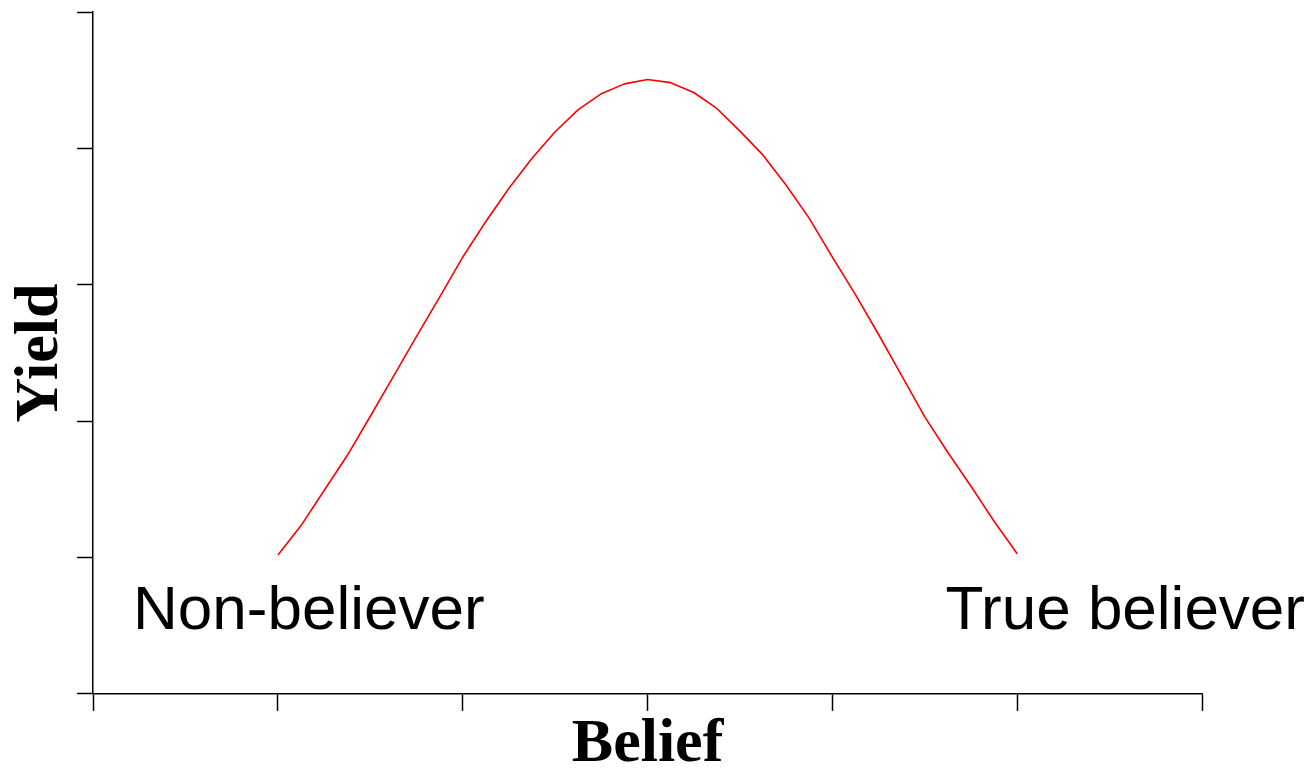  What do you see at coordinates (648, 740) in the screenshot?
I see `x-axis-title: Belief` at bounding box center [648, 740].